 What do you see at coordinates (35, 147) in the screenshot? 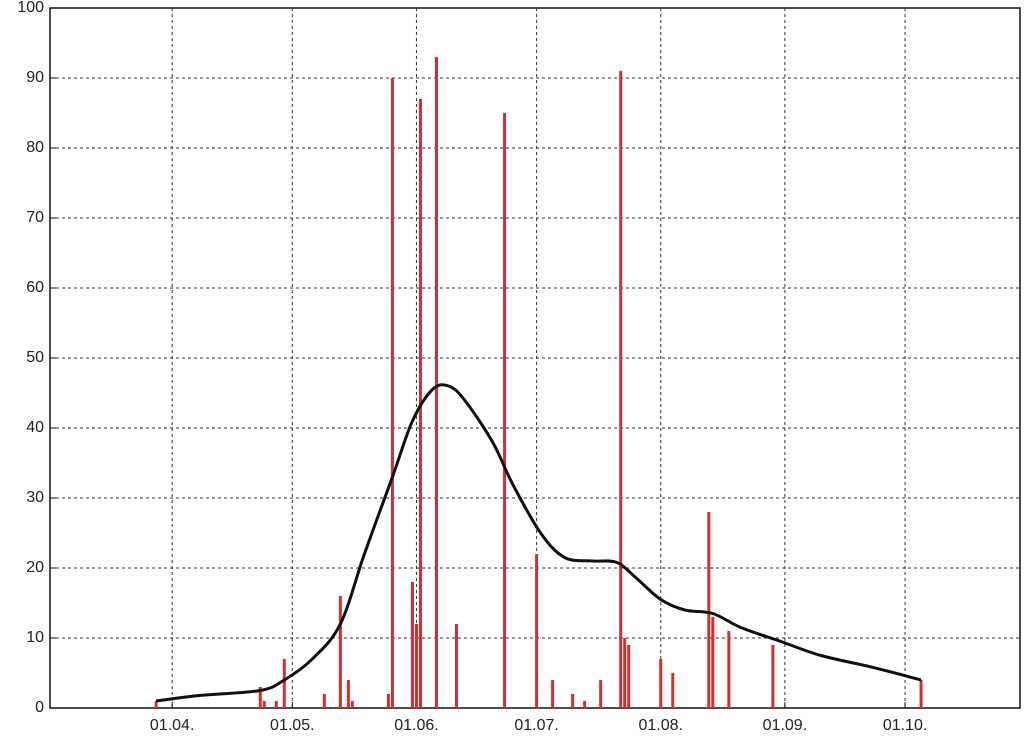
I see `y-tick-label: 80` at bounding box center [35, 147].